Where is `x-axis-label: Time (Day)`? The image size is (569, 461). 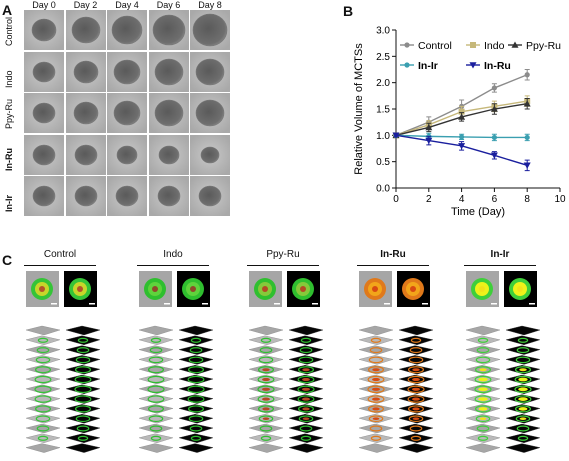
x-axis-label: Time (Day) is located at coordinates (478, 212).